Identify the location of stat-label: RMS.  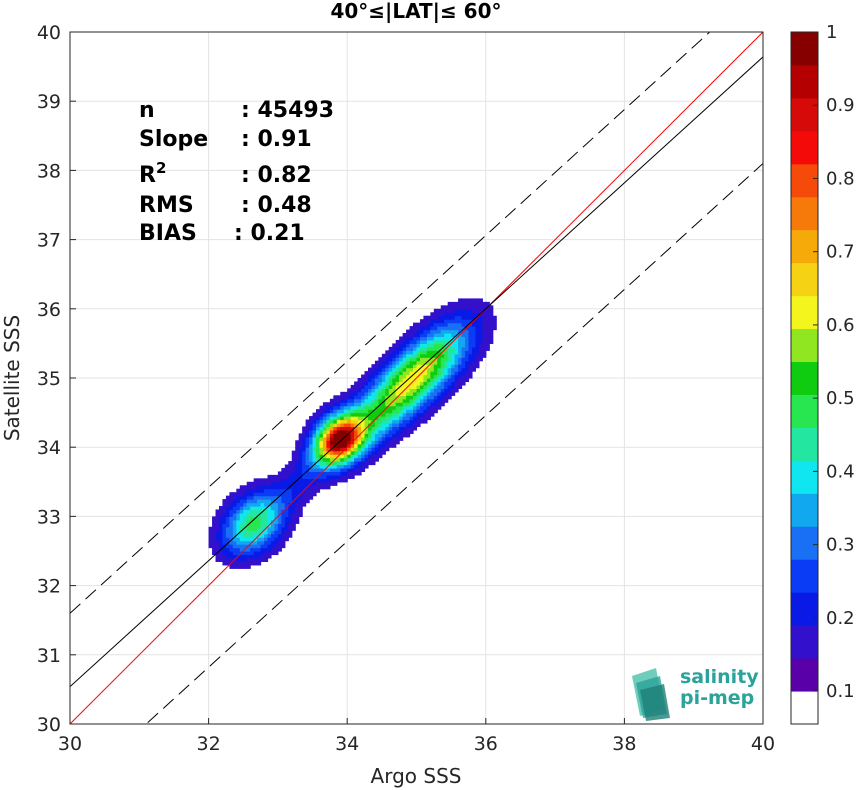
(166, 205).